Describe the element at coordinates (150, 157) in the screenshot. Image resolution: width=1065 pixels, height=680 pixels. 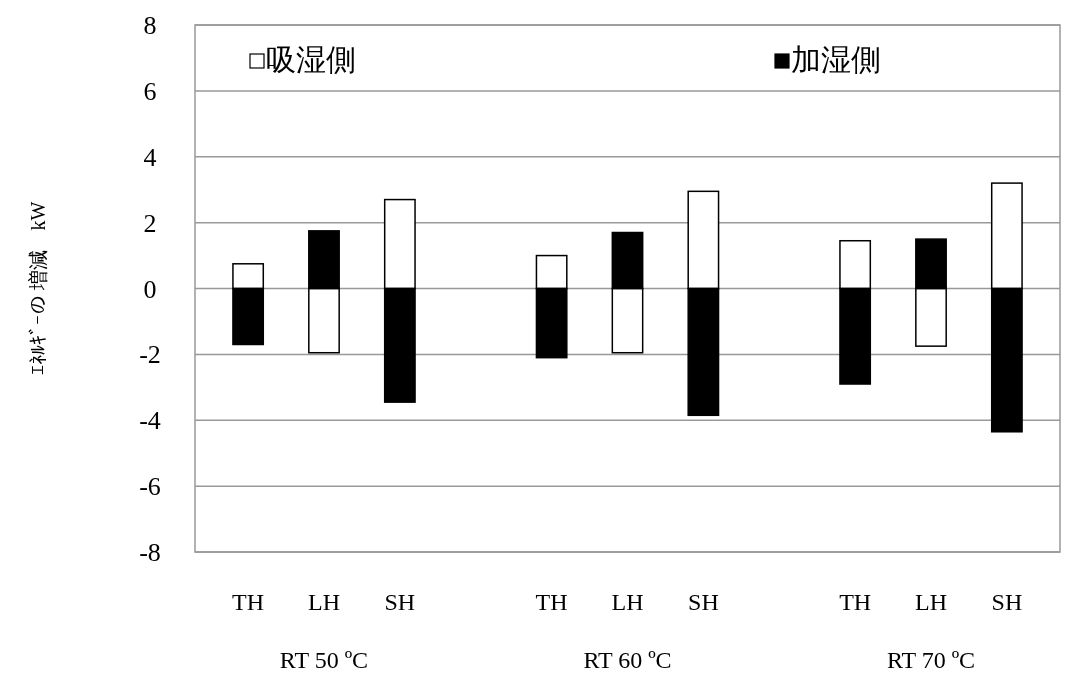
I see `y-tick-label: 4` at that location.